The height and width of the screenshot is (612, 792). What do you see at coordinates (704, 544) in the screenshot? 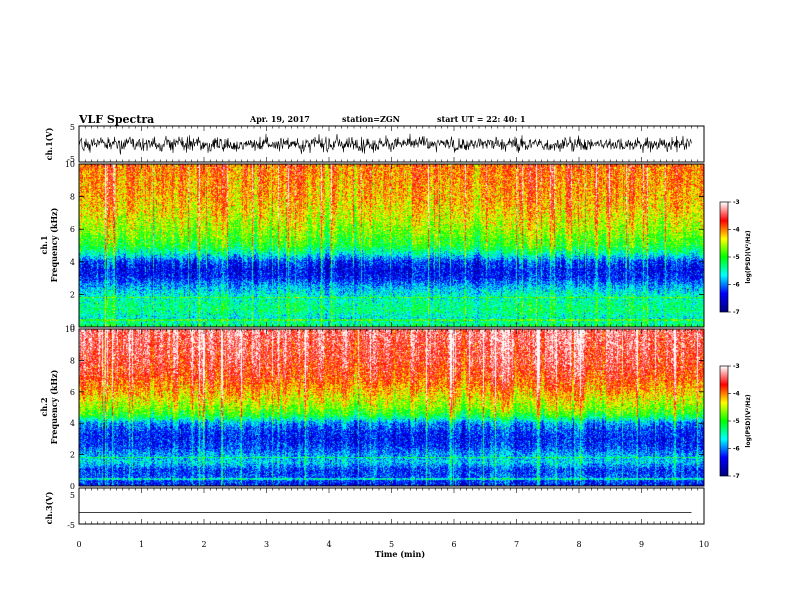
I see `time-tick-label: 10` at bounding box center [704, 544].